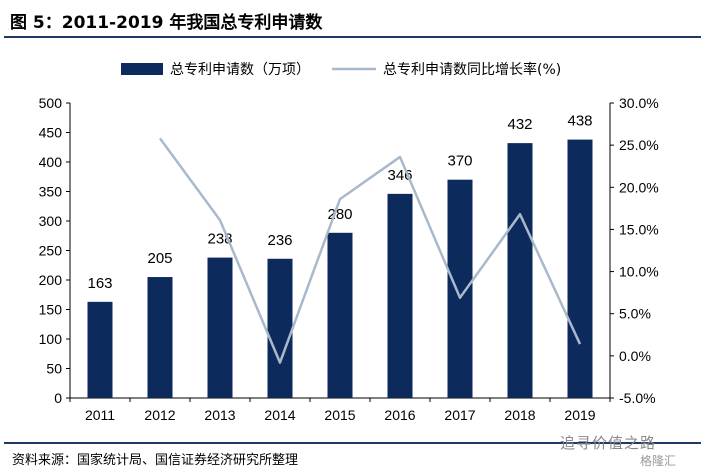 This screenshot has height=472, width=705. What do you see at coordinates (155, 460) in the screenshot?
I see `source-note: 资料来源：国家统计局、国信证券经济研究所整理` at bounding box center [155, 460].